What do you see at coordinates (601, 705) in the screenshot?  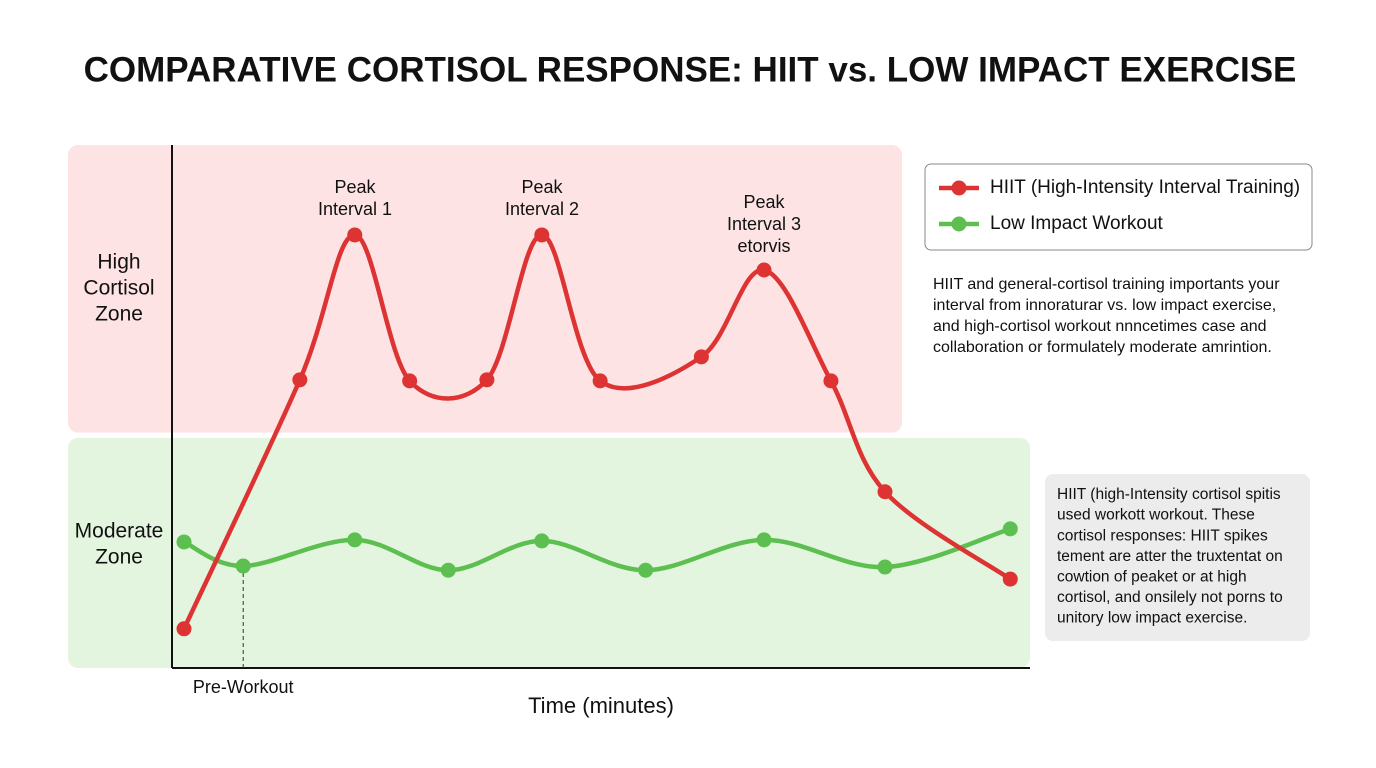 I see `x-axis-title: Time (minutes)` at bounding box center [601, 705].